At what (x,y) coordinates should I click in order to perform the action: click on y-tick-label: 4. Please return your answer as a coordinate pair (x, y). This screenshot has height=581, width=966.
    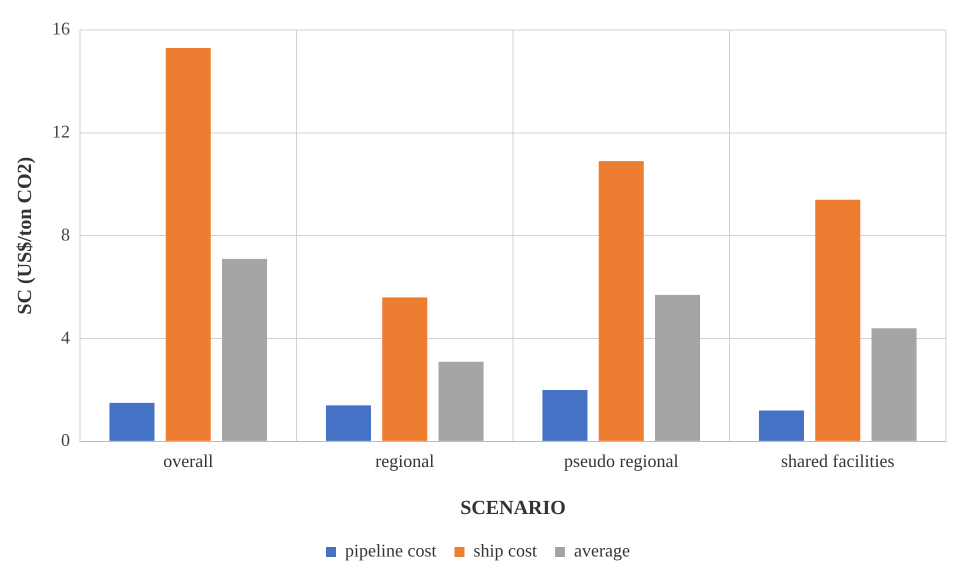
    Looking at the image, I should click on (65, 337).